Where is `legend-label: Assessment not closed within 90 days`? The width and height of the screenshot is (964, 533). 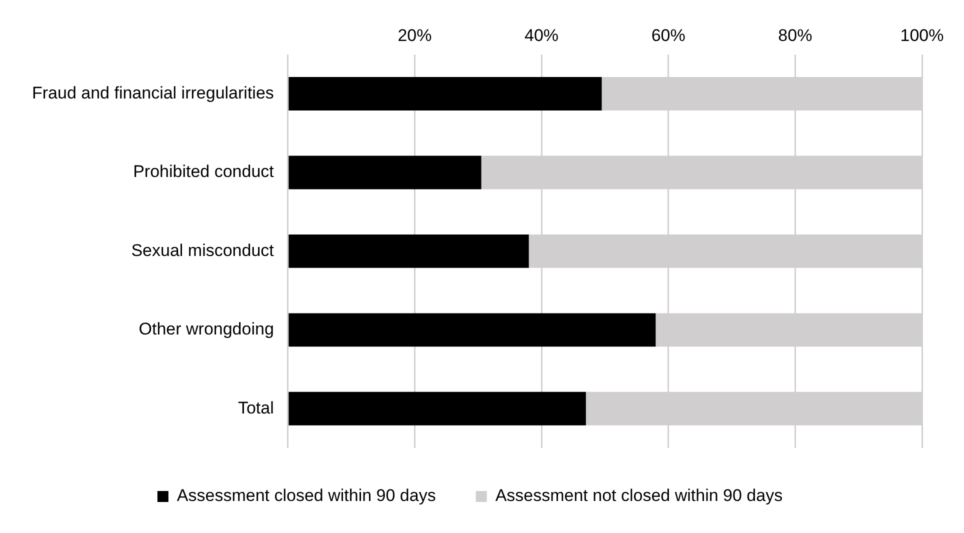 legend-label: Assessment not closed within 90 days is located at coordinates (639, 496).